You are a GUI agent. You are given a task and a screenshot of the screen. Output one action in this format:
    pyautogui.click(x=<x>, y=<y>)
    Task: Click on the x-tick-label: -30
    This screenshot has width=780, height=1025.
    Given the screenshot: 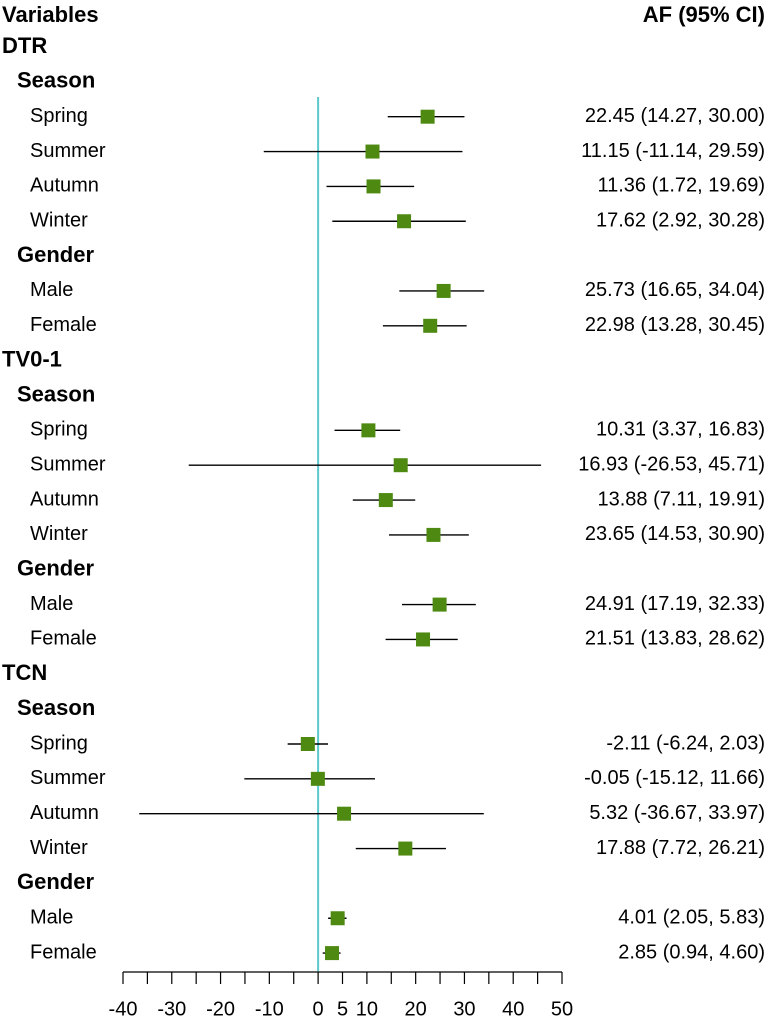 What is the action you would take?
    pyautogui.click(x=171, y=1009)
    